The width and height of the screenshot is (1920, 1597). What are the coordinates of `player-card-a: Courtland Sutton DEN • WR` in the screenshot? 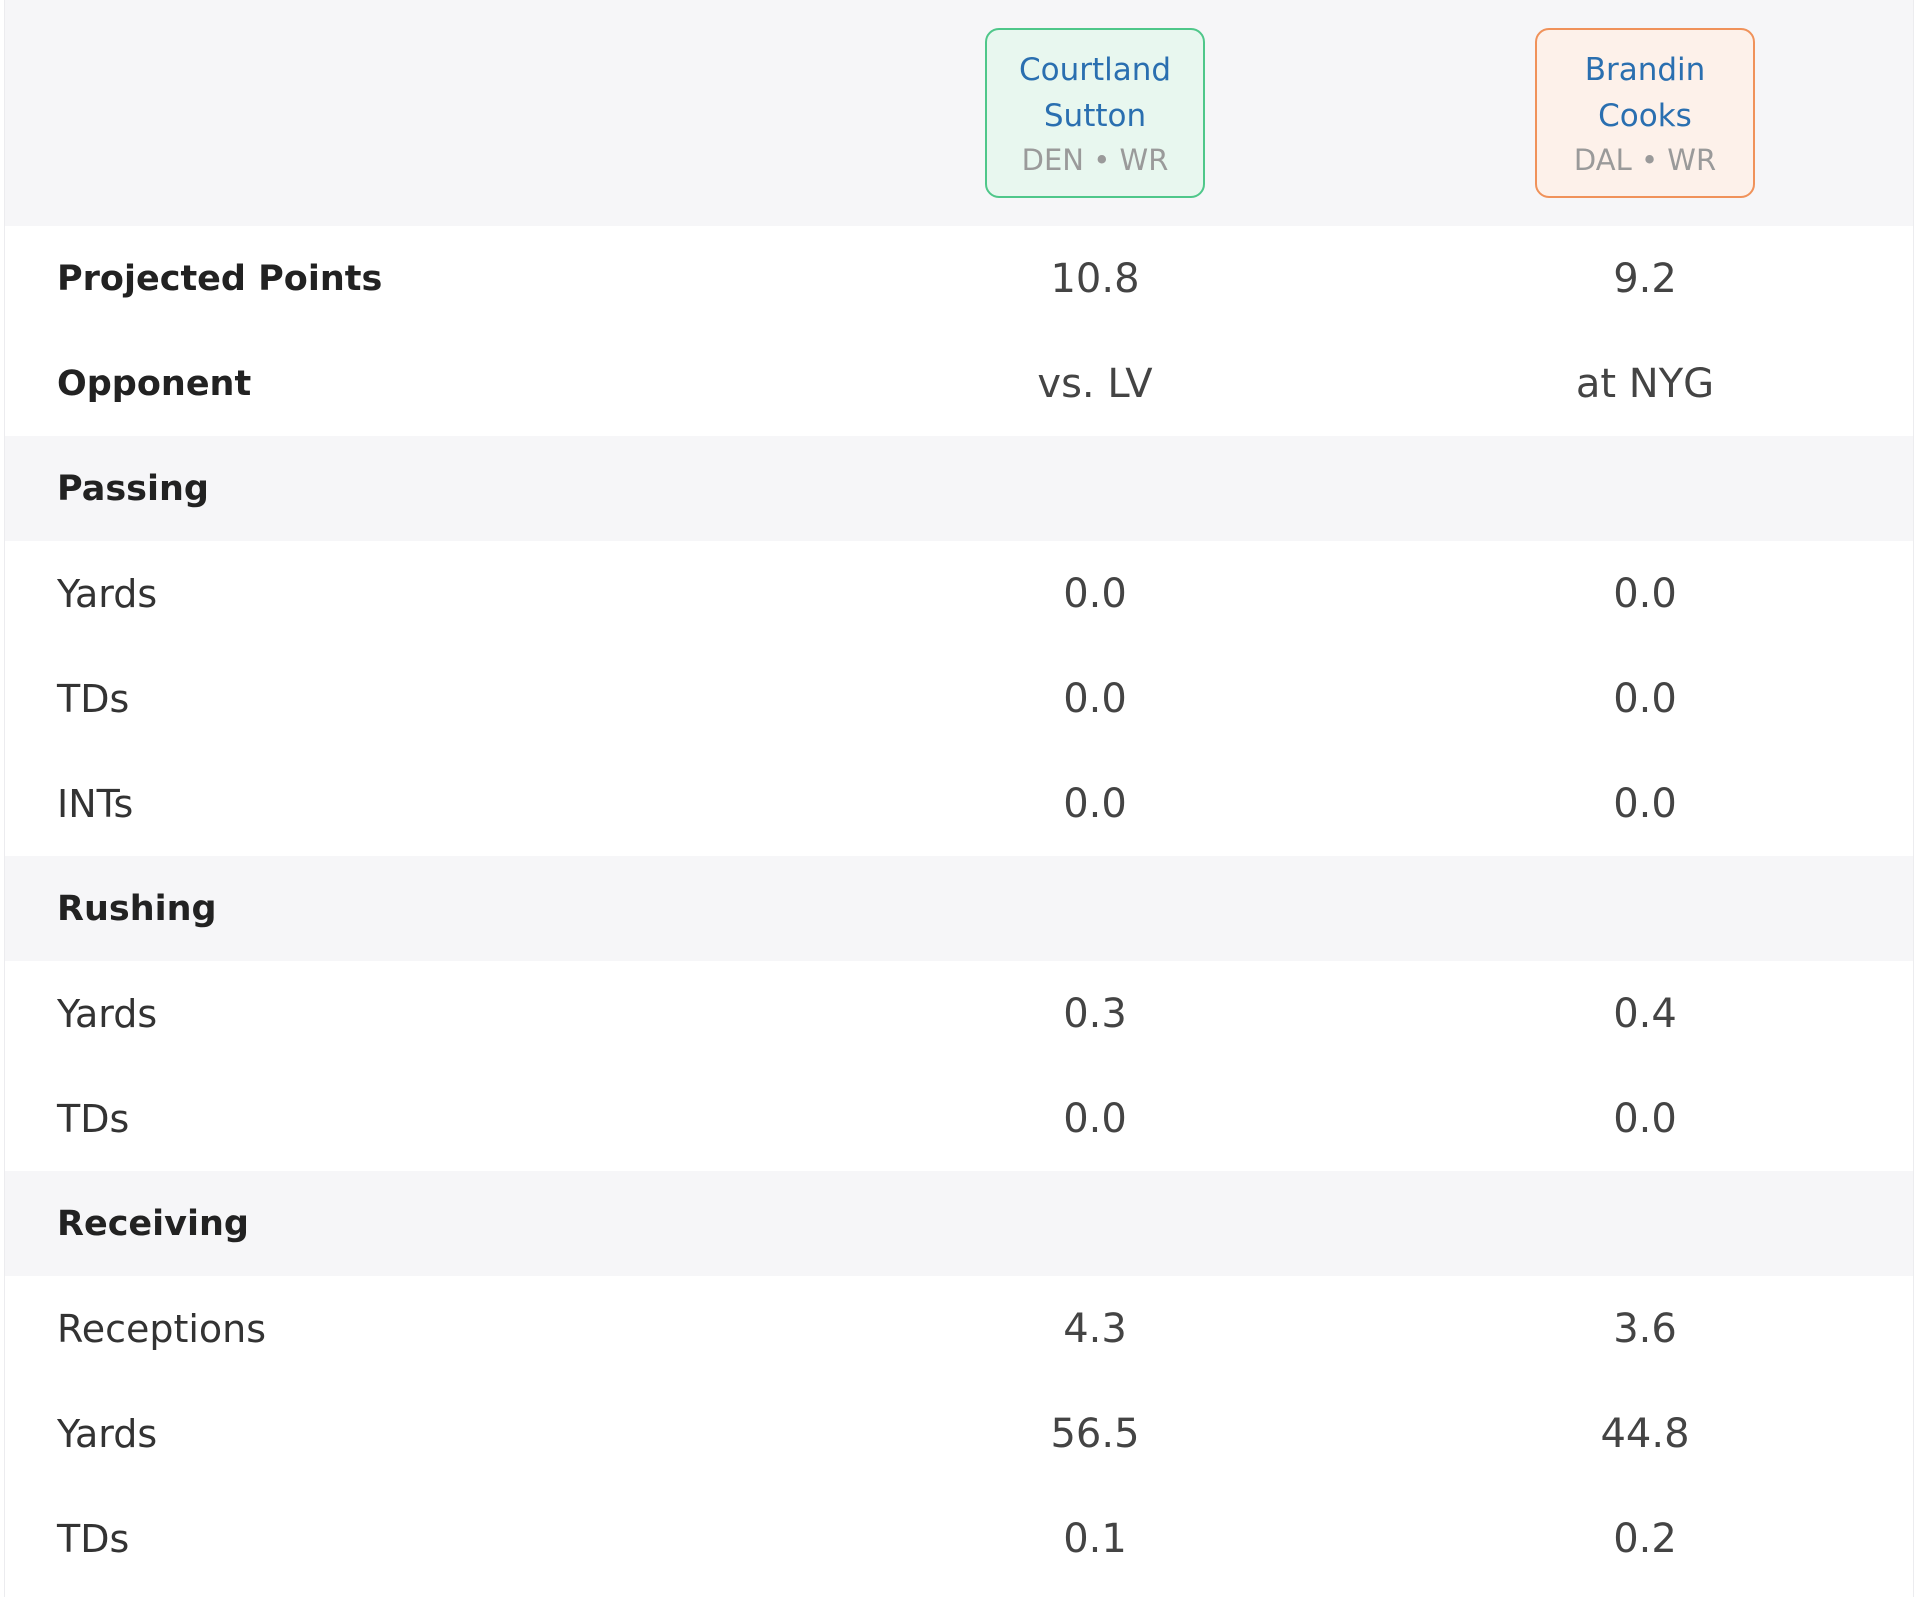 It's located at (1095, 113).